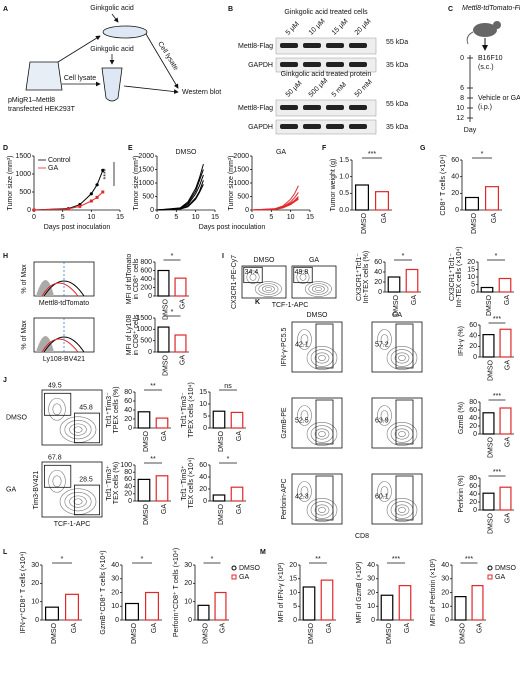 The height and width of the screenshot is (678, 520). Describe the element at coordinates (146, 341) in the screenshot. I see `y-tick-label: 500` at that location.